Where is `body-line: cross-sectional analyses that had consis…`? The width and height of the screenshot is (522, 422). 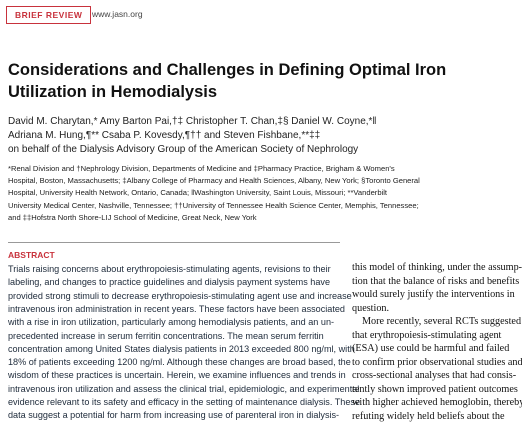
body-line: cross-sectional analyses that had consis… is located at coordinates (434, 375).